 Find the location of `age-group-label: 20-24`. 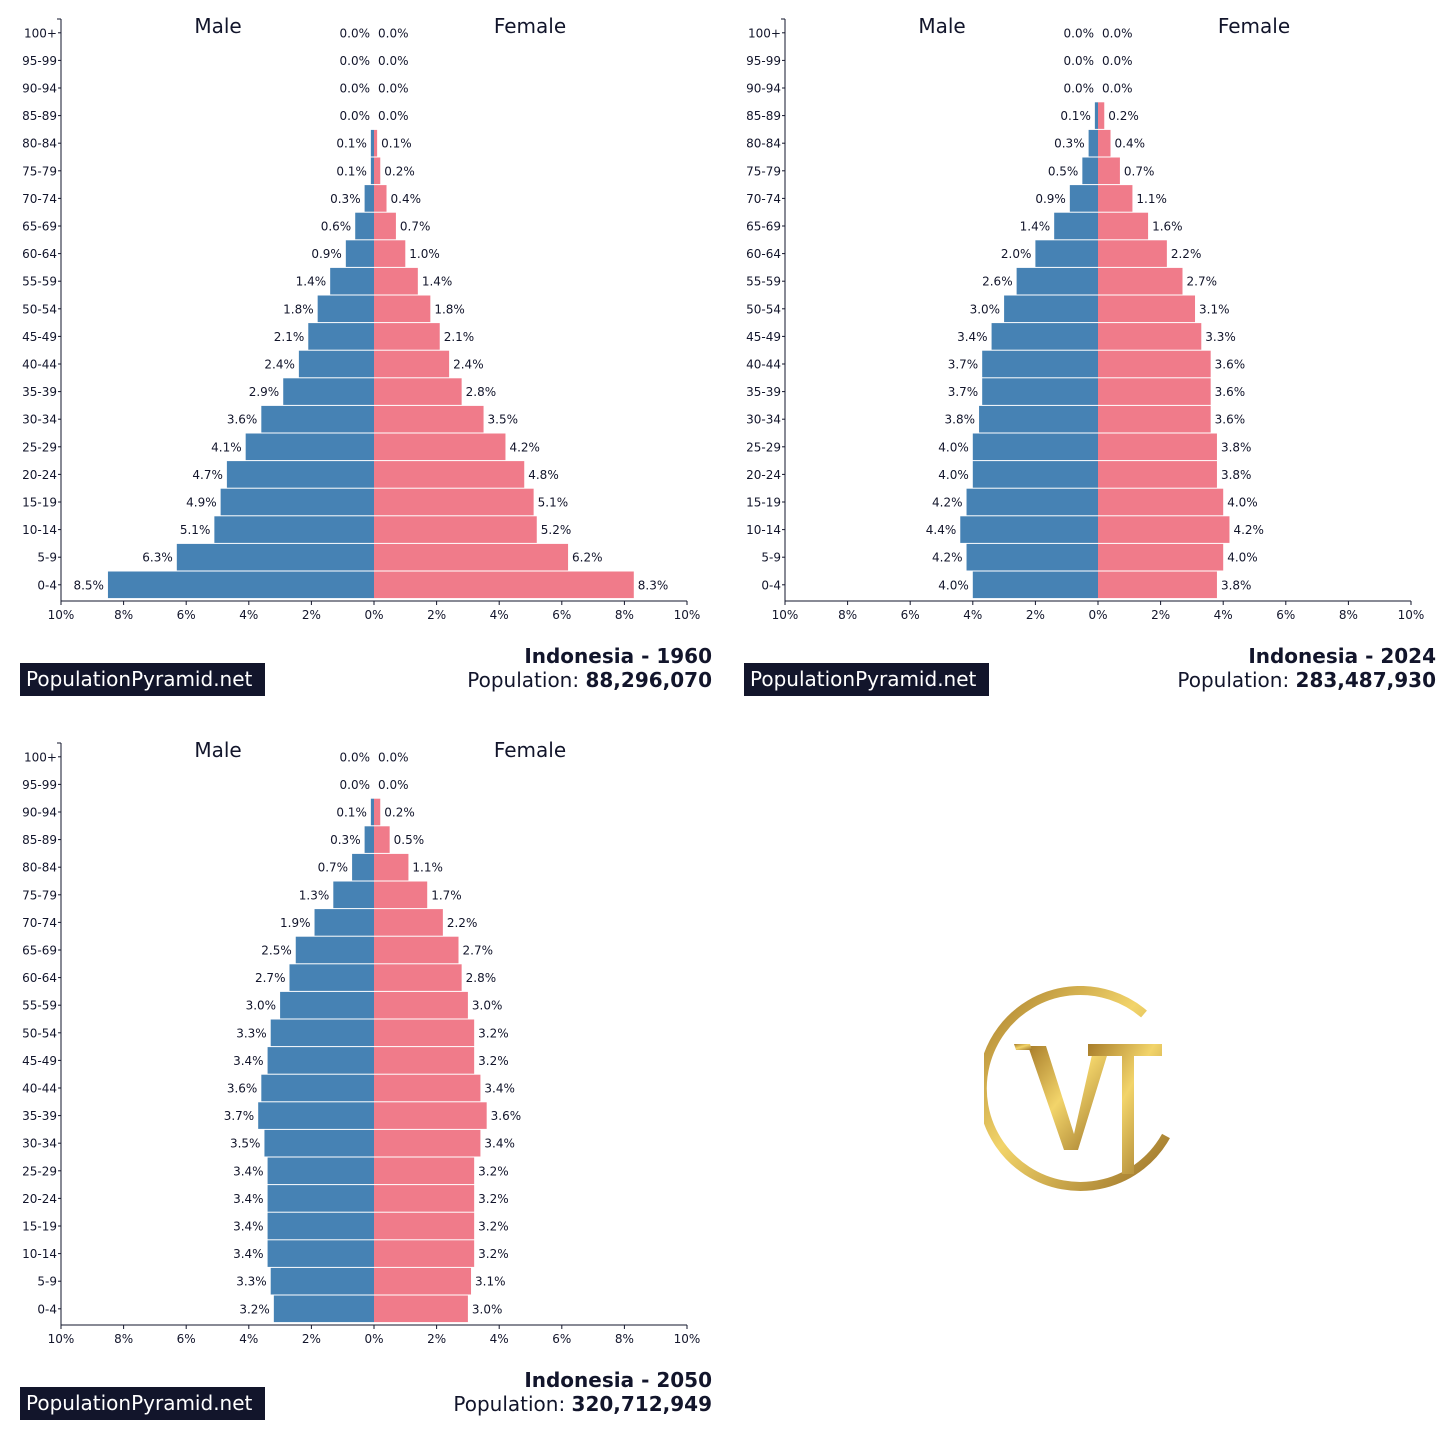

age-group-label: 20-24 is located at coordinates (763, 475).